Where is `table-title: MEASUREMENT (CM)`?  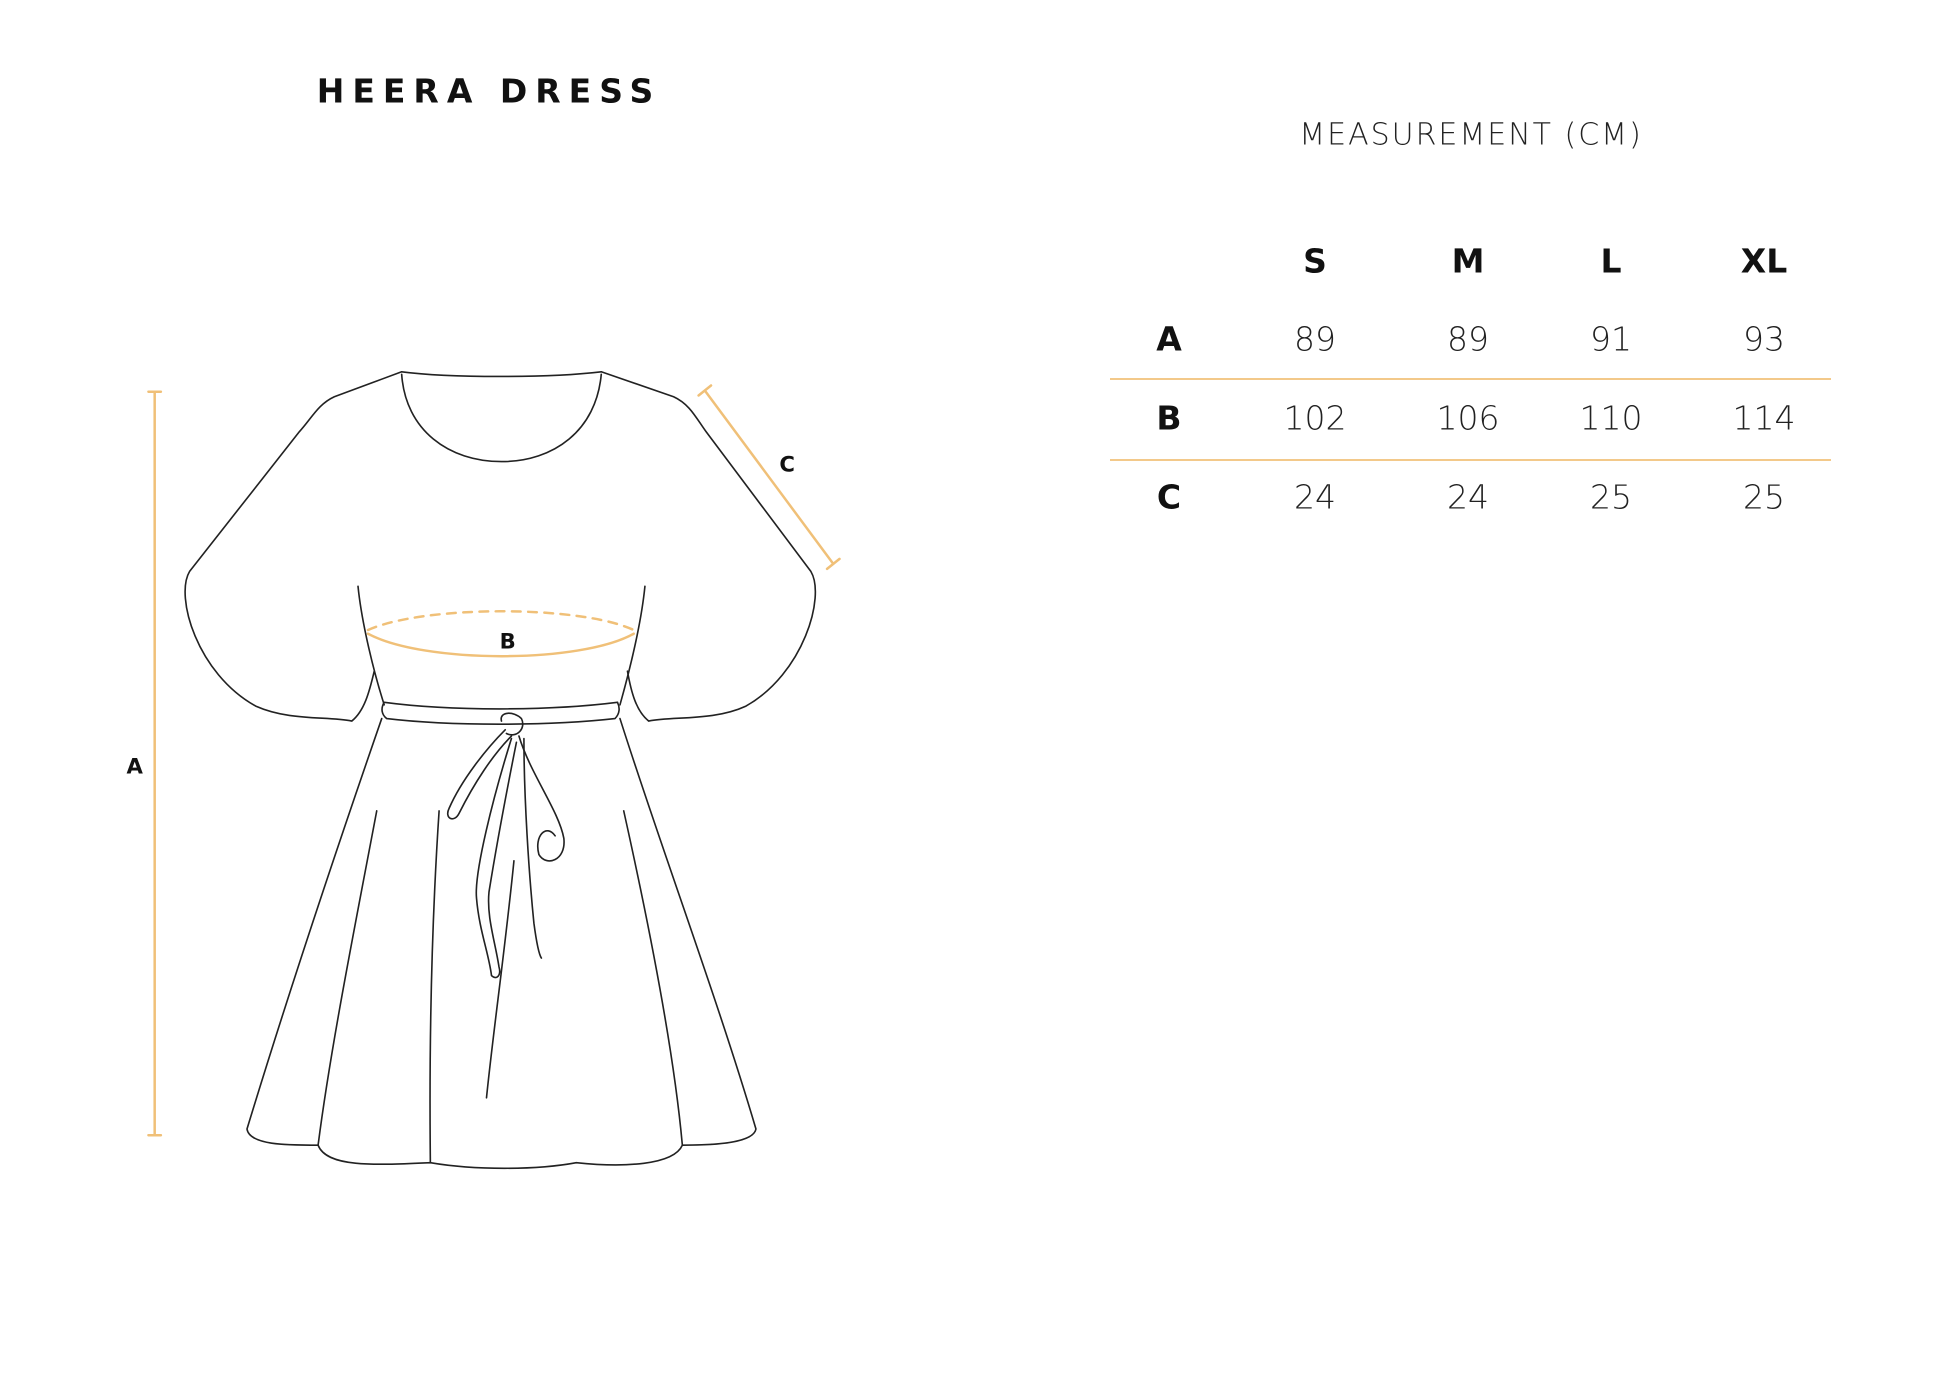 table-title: MEASUREMENT (CM) is located at coordinates (1471, 135).